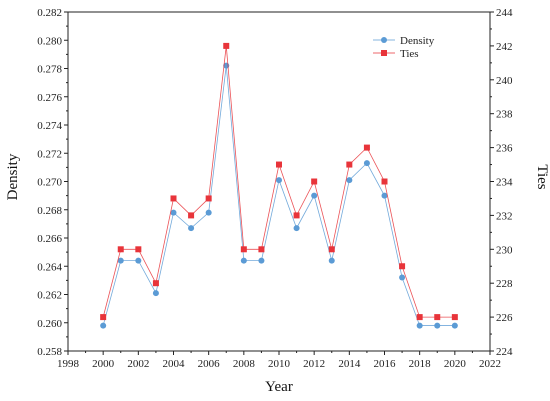 Image resolution: width=550 pixels, height=401 pixels. Describe the element at coordinates (49, 239) in the screenshot. I see `y-left-tick-label: 0.266` at that location.